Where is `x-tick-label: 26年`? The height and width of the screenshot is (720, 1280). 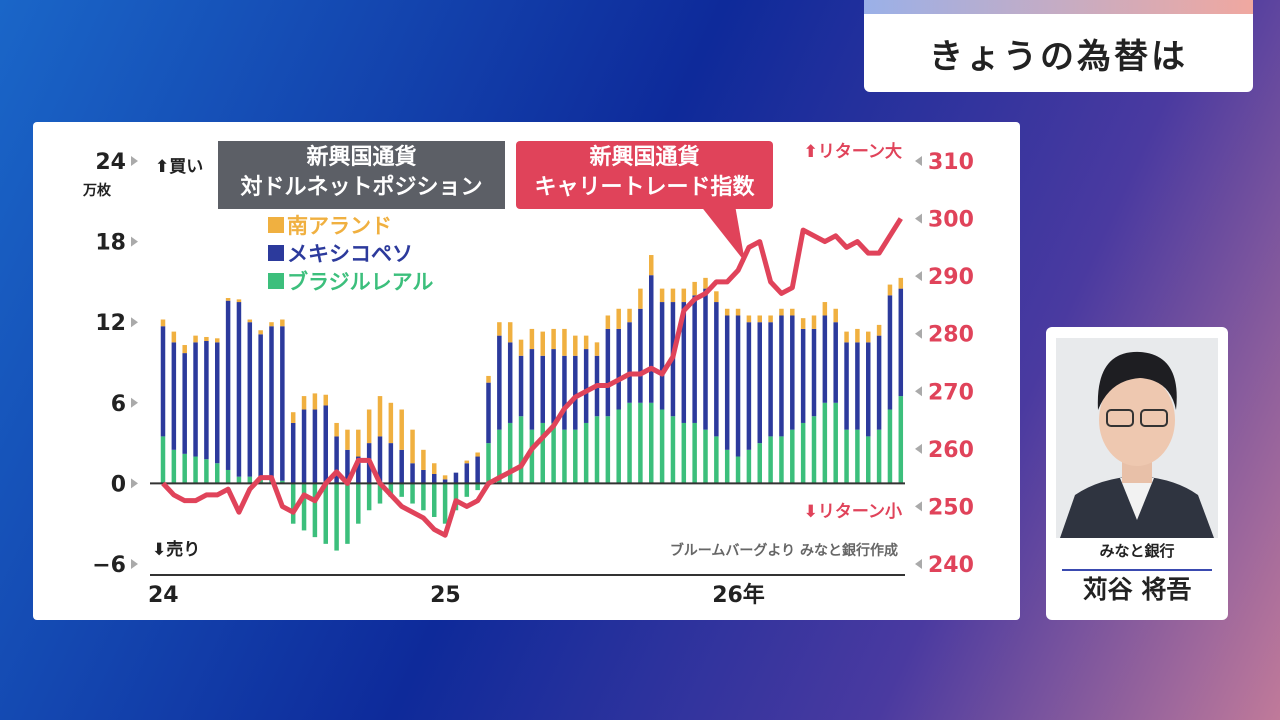 x-tick-label: 26年 is located at coordinates (738, 595).